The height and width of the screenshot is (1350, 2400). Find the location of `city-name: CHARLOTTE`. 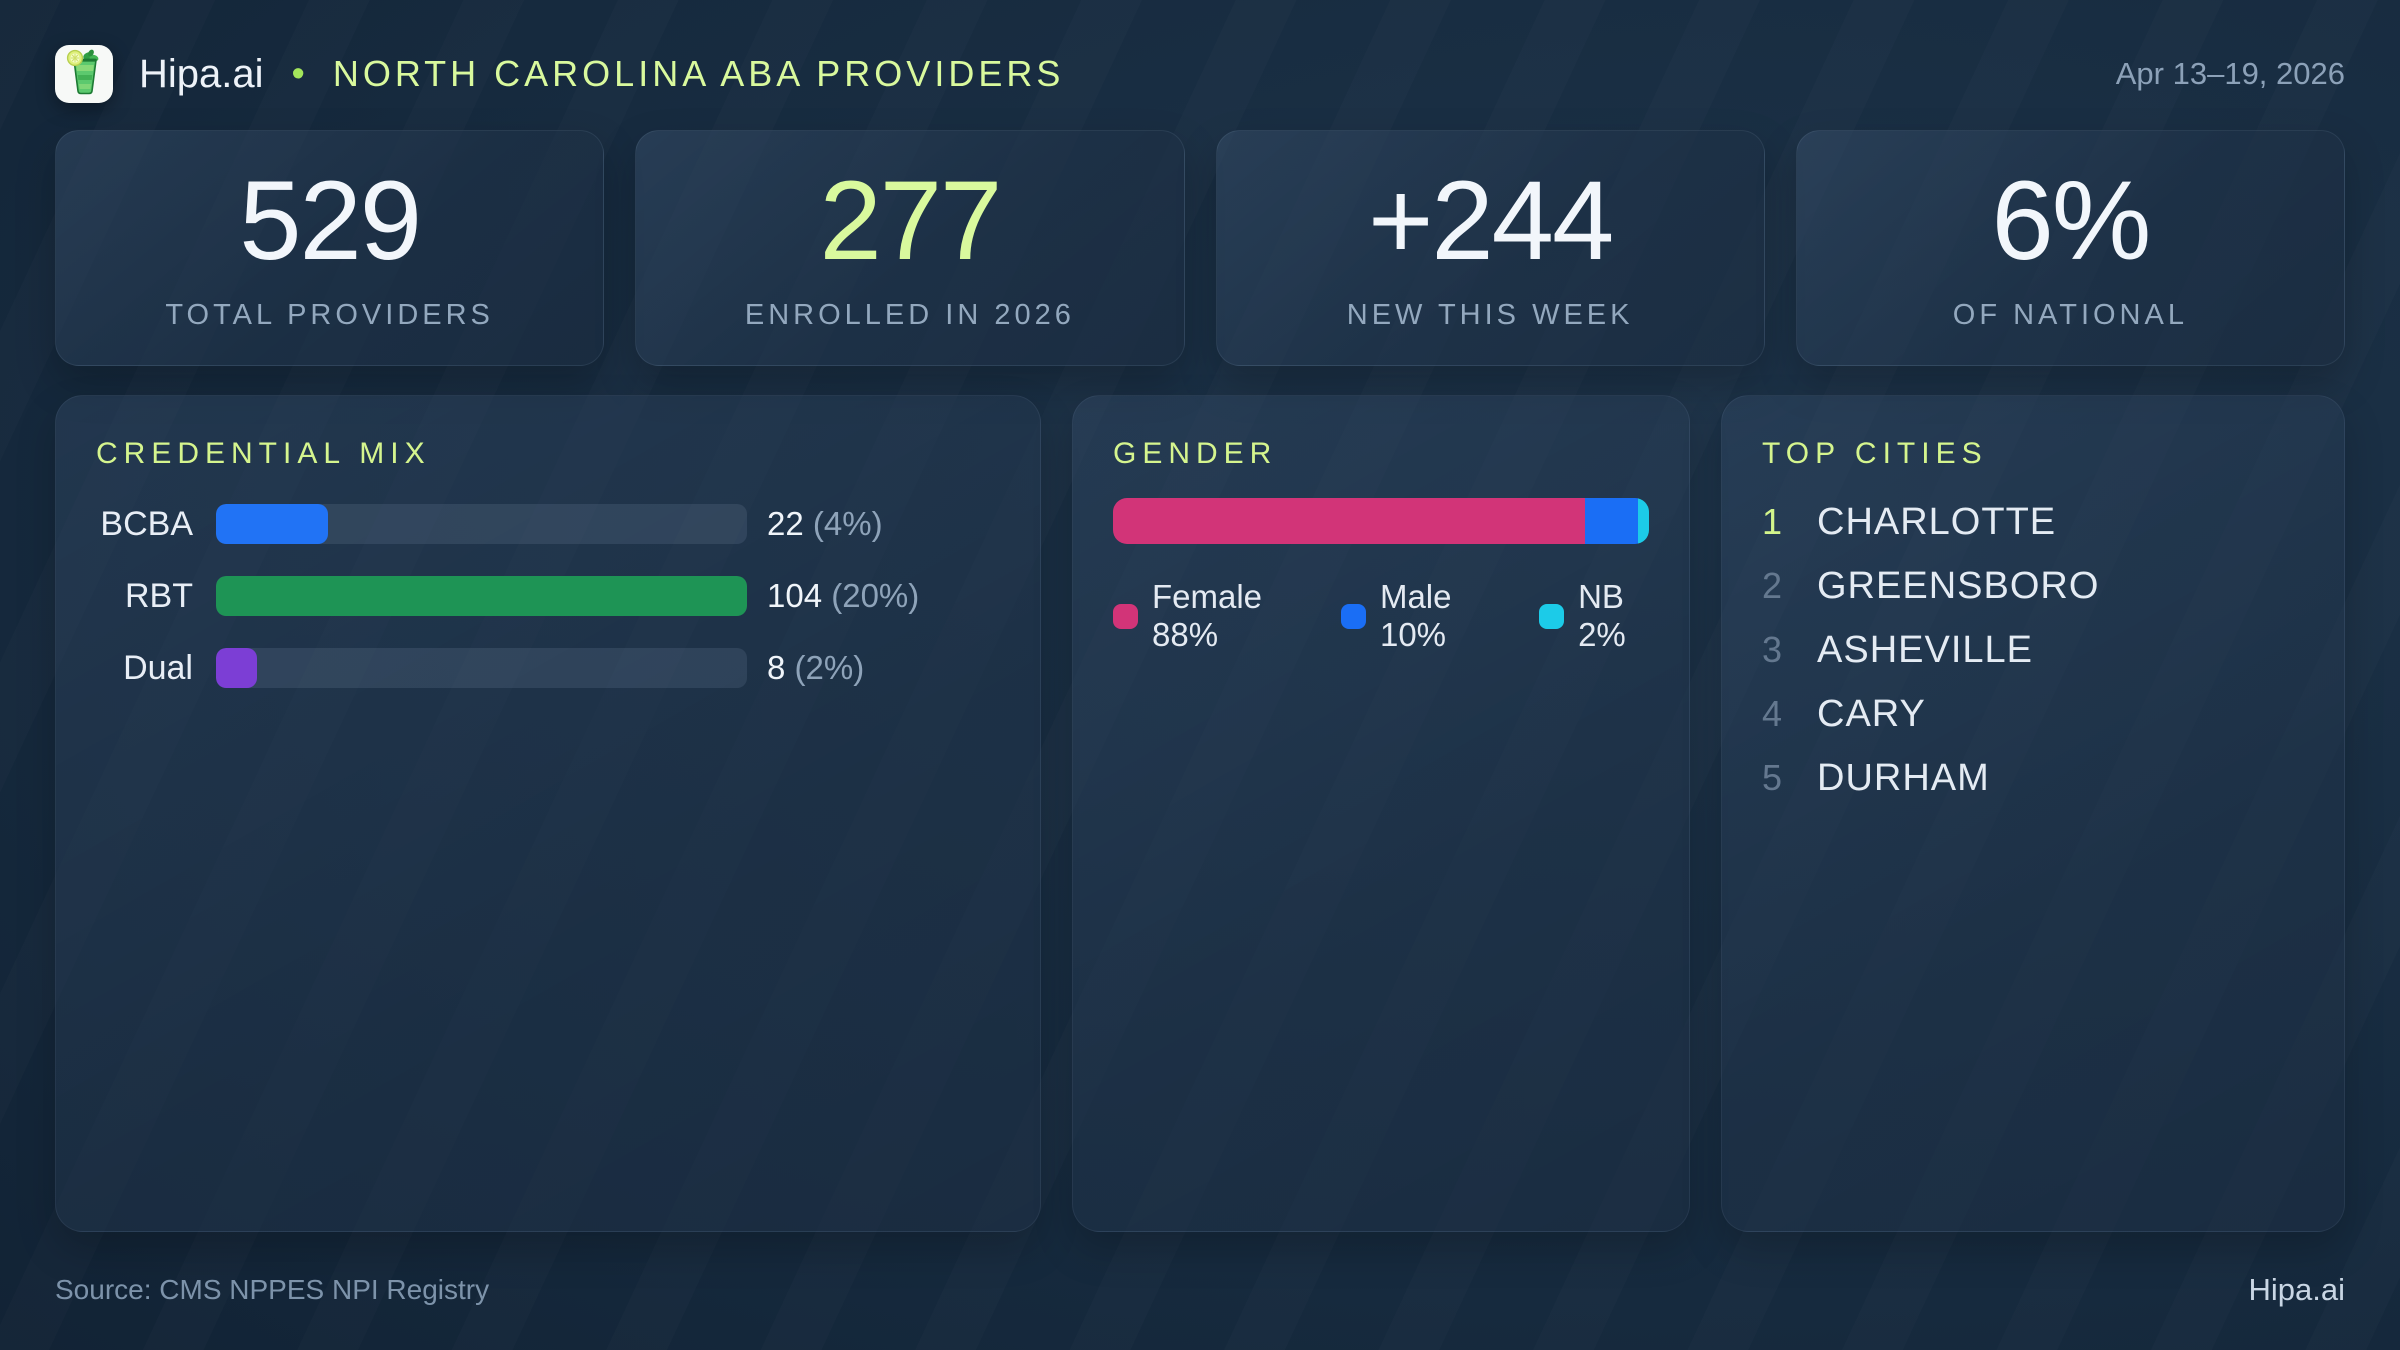

city-name: CHARLOTTE is located at coordinates (1937, 521).